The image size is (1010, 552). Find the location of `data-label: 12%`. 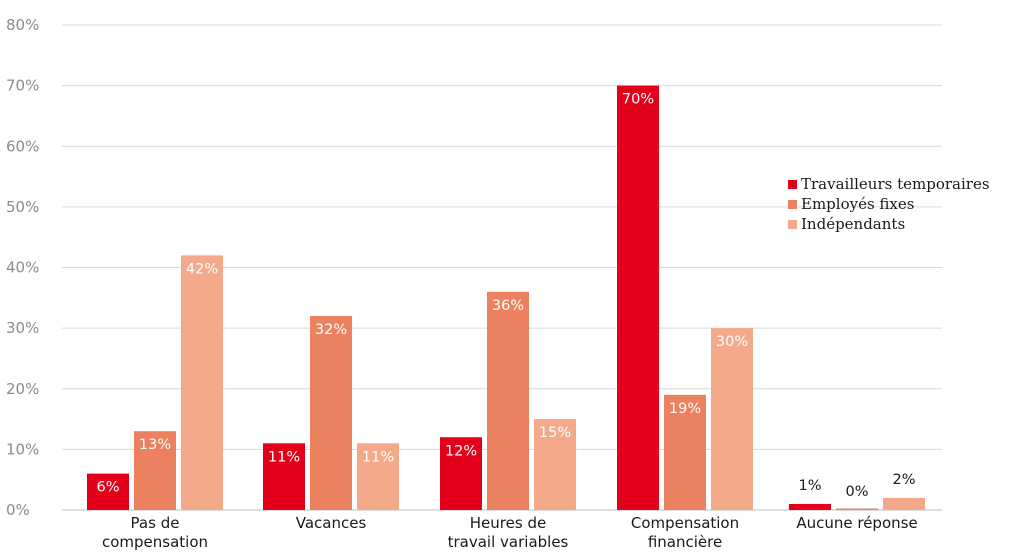

data-label: 12% is located at coordinates (461, 451).